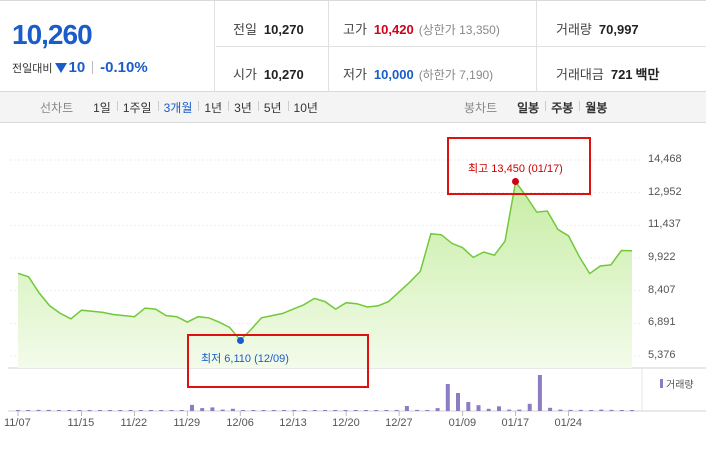 This screenshot has height=455, width=706. What do you see at coordinates (240, 423) in the screenshot?
I see `x-tick-label: 12/06` at bounding box center [240, 423].